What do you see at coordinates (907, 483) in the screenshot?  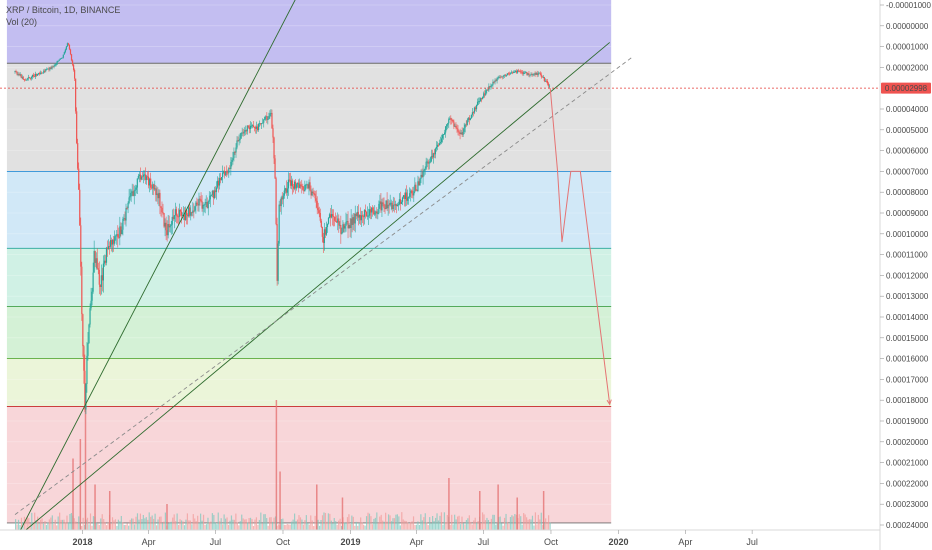 I see `y-tick-label: 0.00022000` at bounding box center [907, 483].